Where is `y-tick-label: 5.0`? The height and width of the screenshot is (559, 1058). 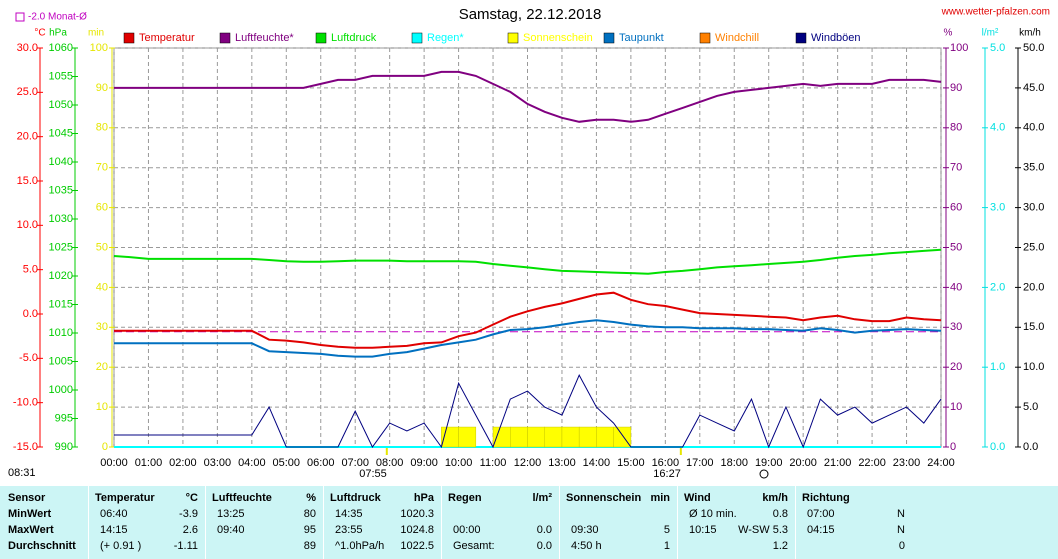
y-tick-label: 5.0 is located at coordinates (1030, 407).